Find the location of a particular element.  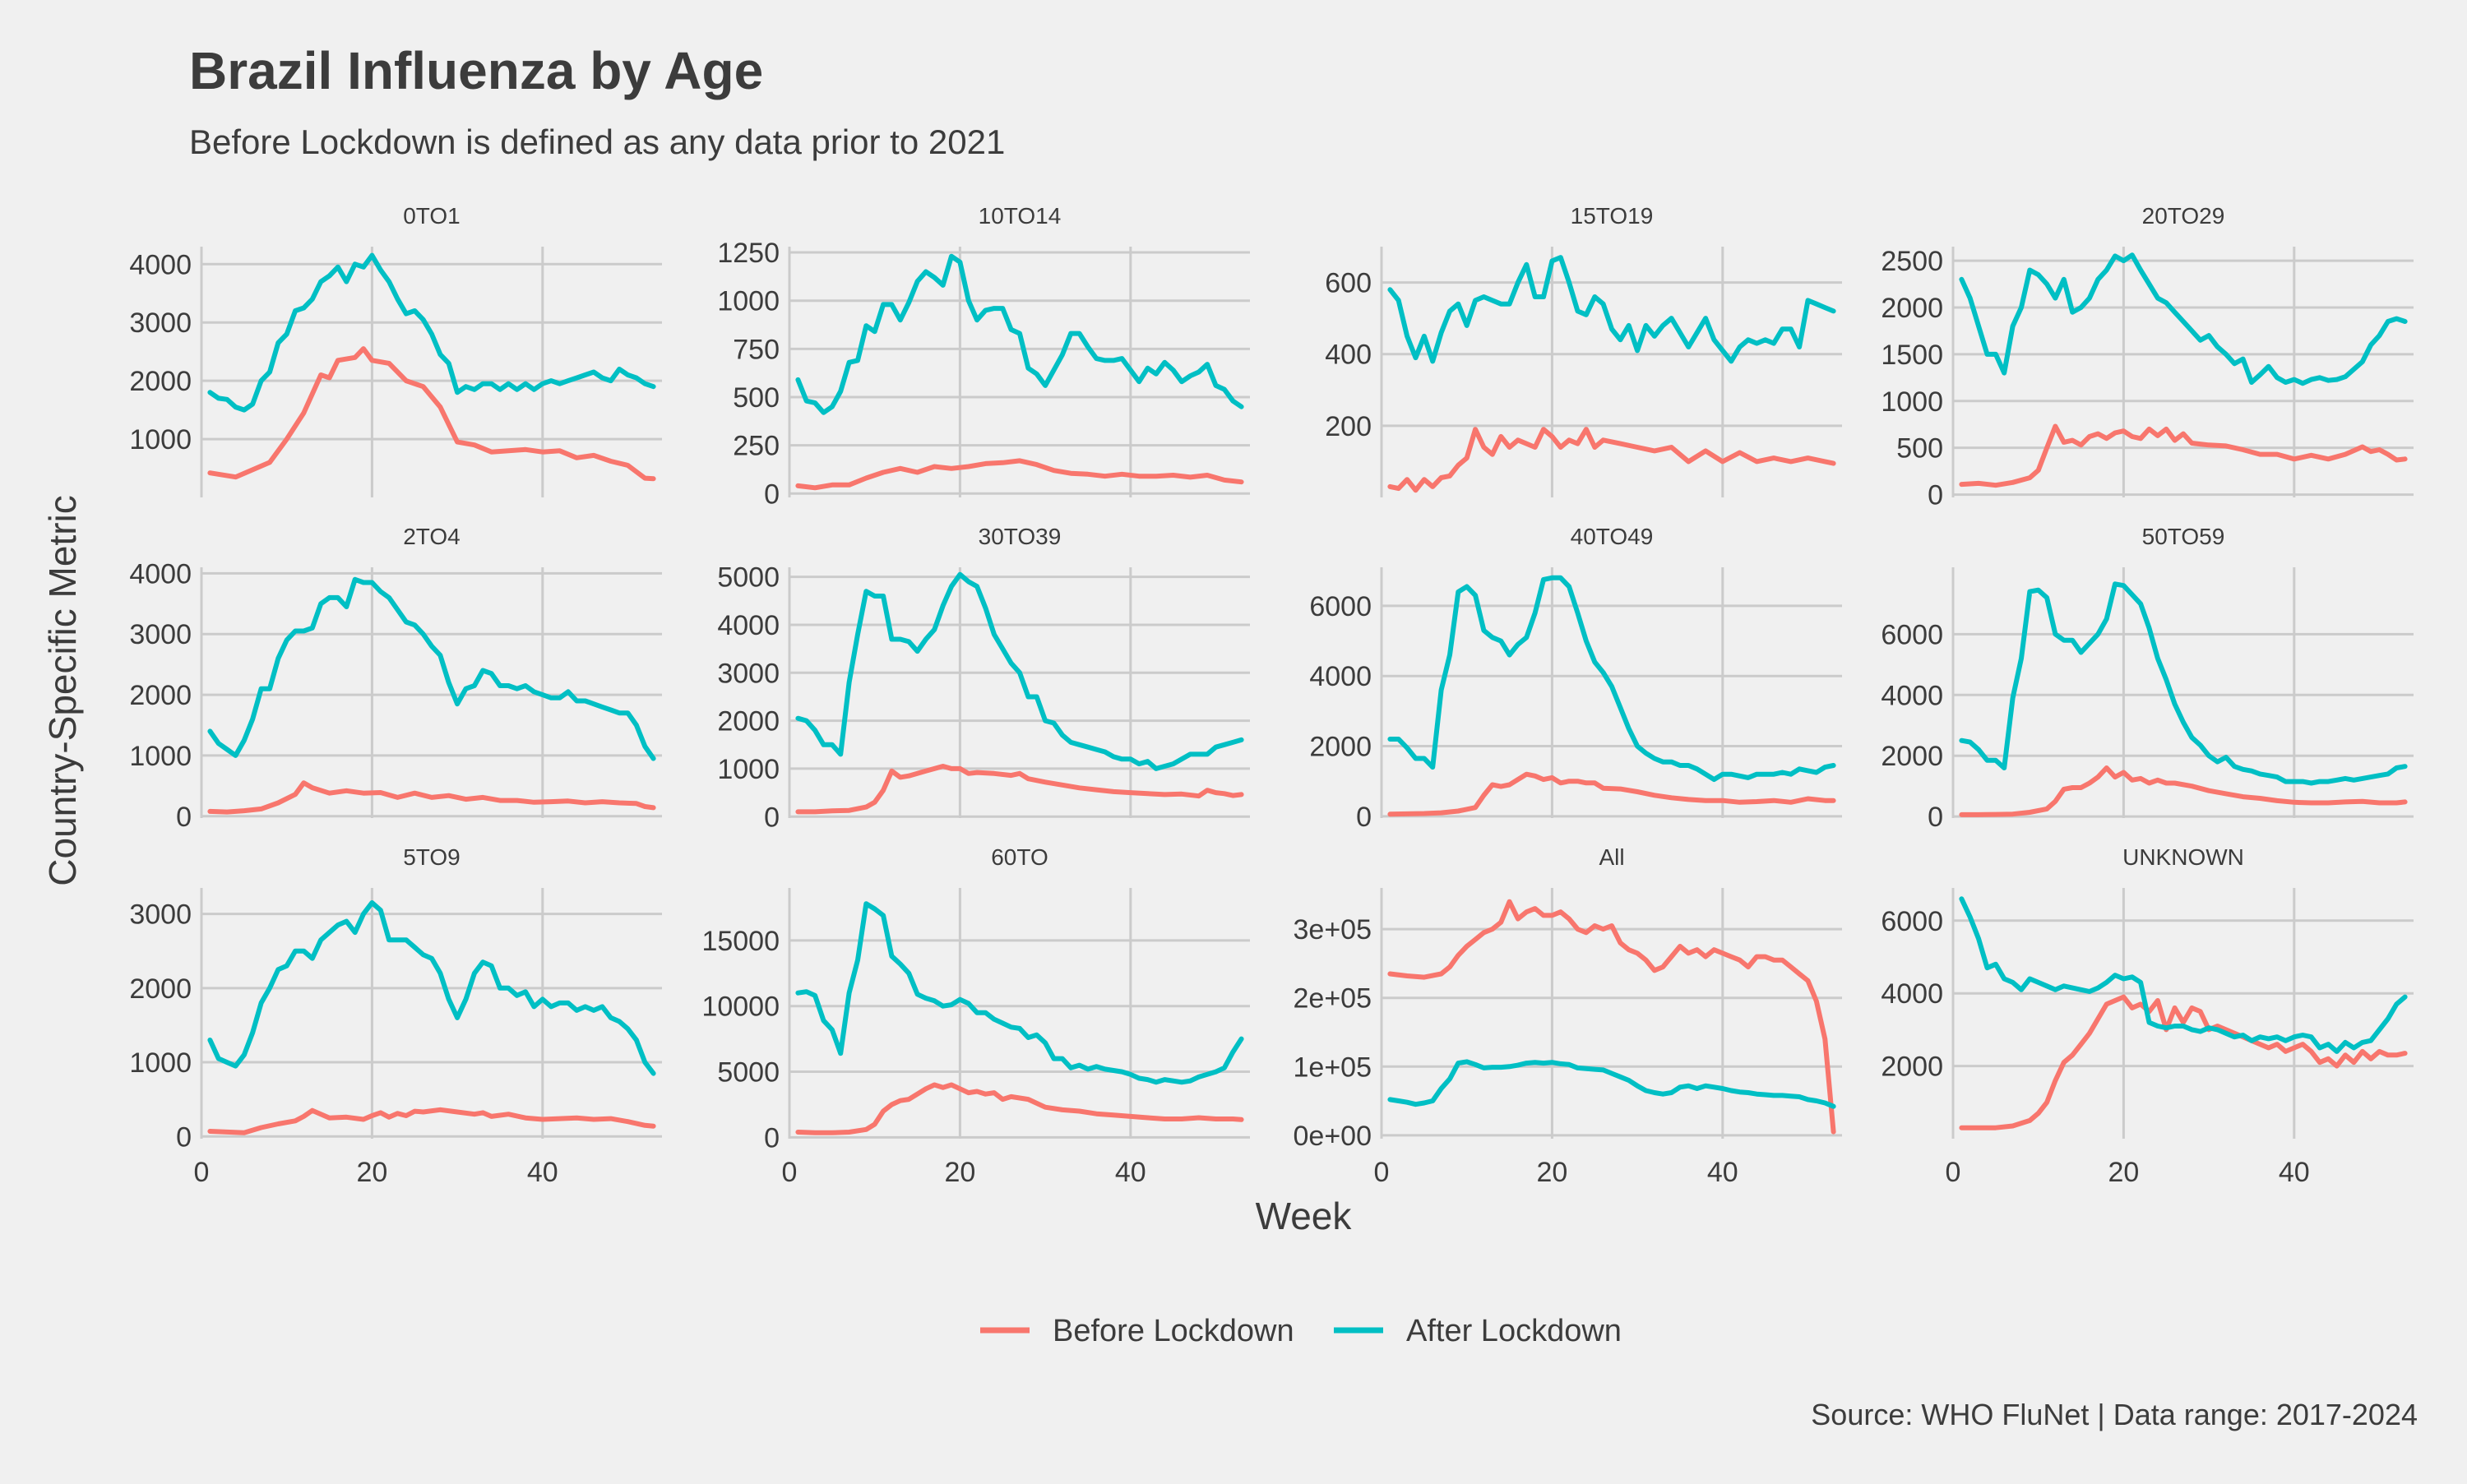

series-line-after-30to39 is located at coordinates (1020, 671).